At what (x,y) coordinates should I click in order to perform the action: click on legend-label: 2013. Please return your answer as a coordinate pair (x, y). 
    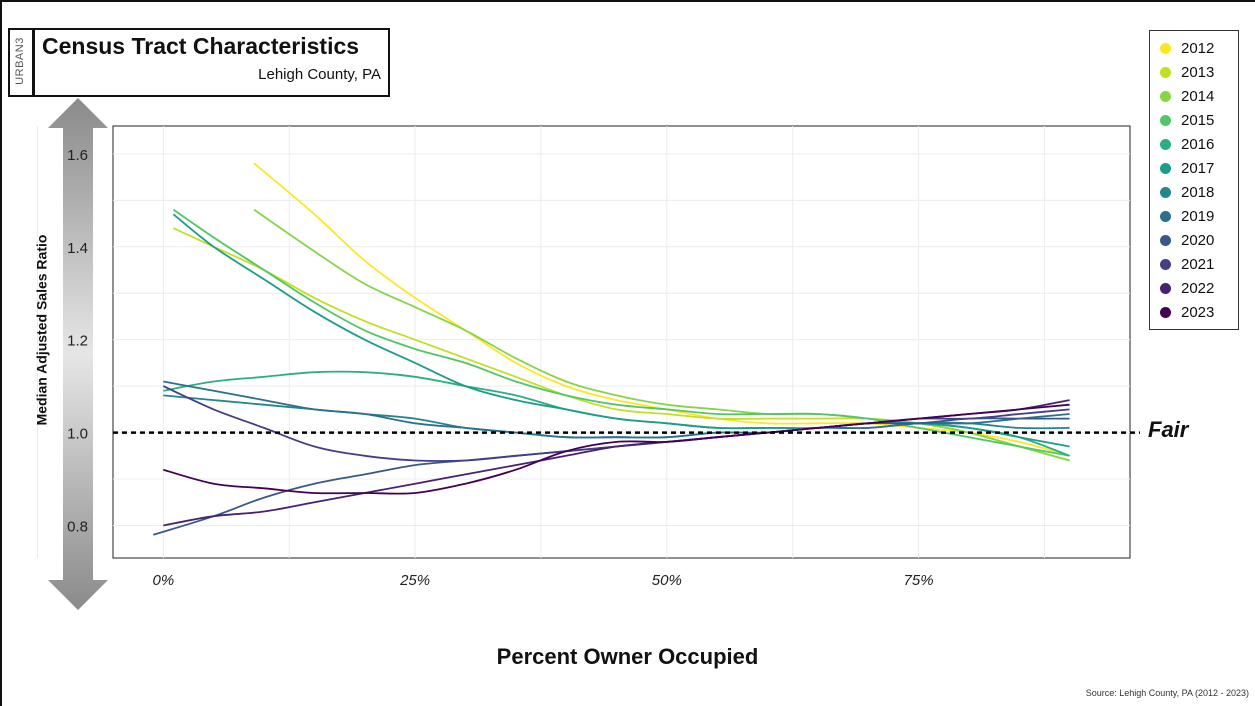
    Looking at the image, I should click on (1198, 72).